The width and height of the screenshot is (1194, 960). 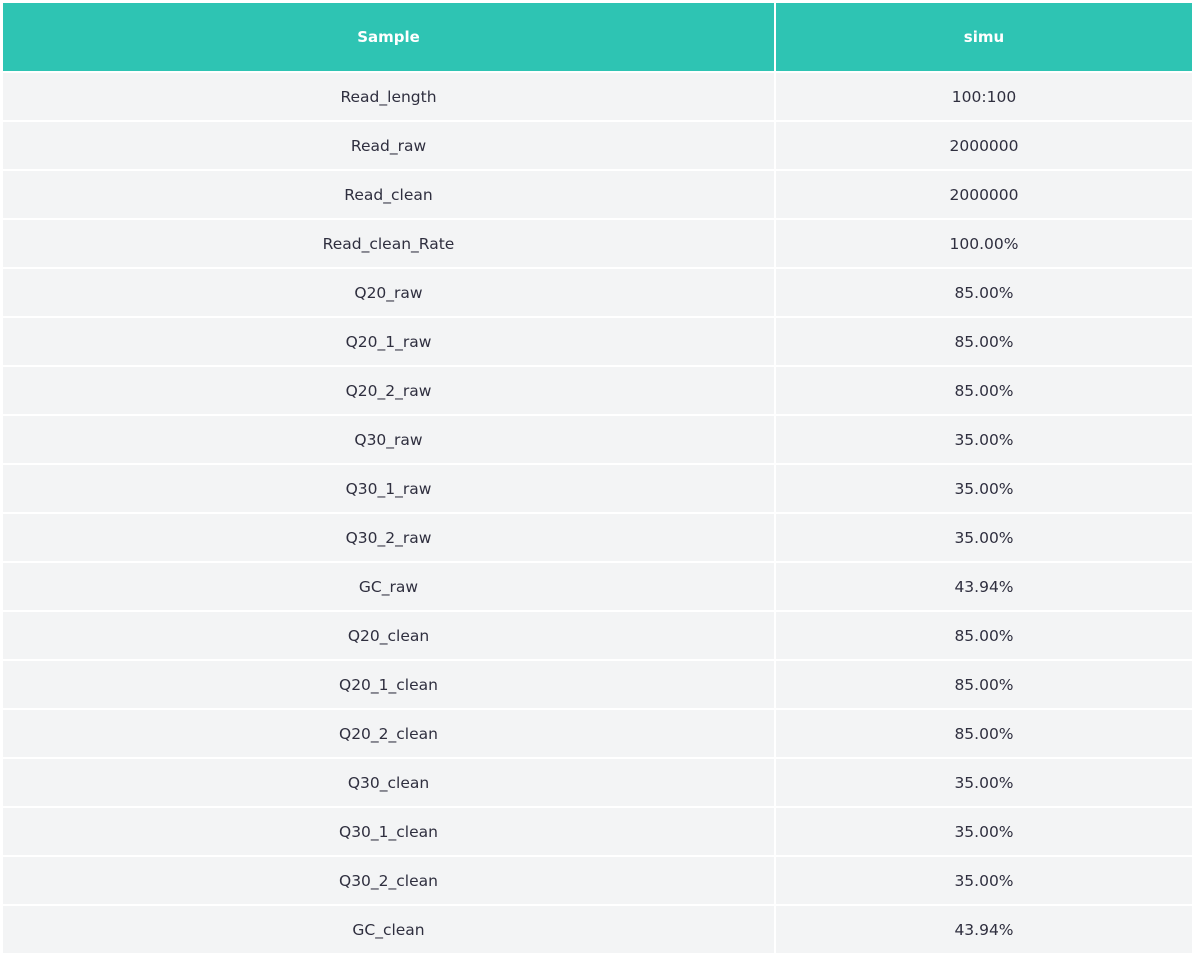 I want to click on column-header-simu: simu, so click(x=983, y=37).